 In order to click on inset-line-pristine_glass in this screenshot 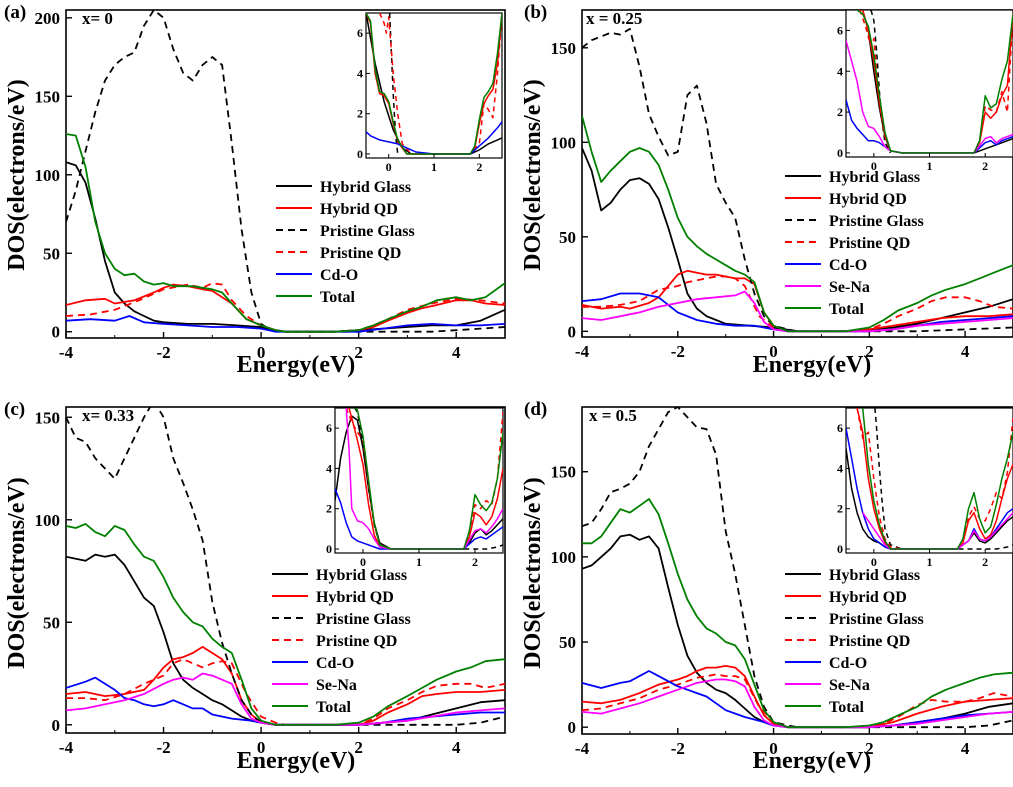, I will do `click(943, 479)`.